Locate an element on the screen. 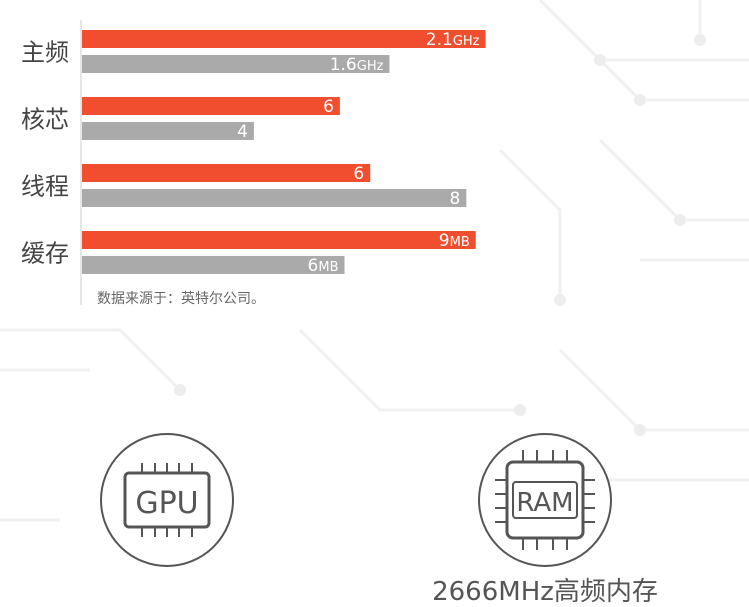 The width and height of the screenshot is (749, 607). category-label: 线程 is located at coordinates (45, 187).